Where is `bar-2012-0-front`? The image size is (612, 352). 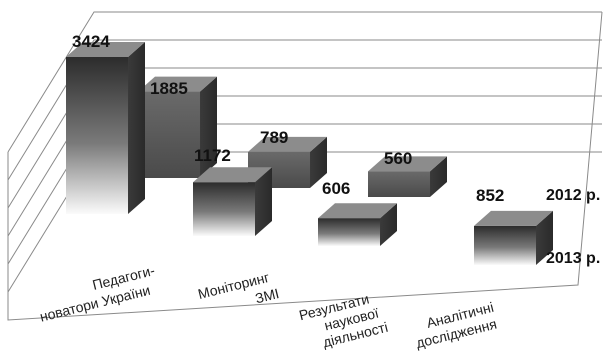
bar-2012-0-front is located at coordinates (169, 134).